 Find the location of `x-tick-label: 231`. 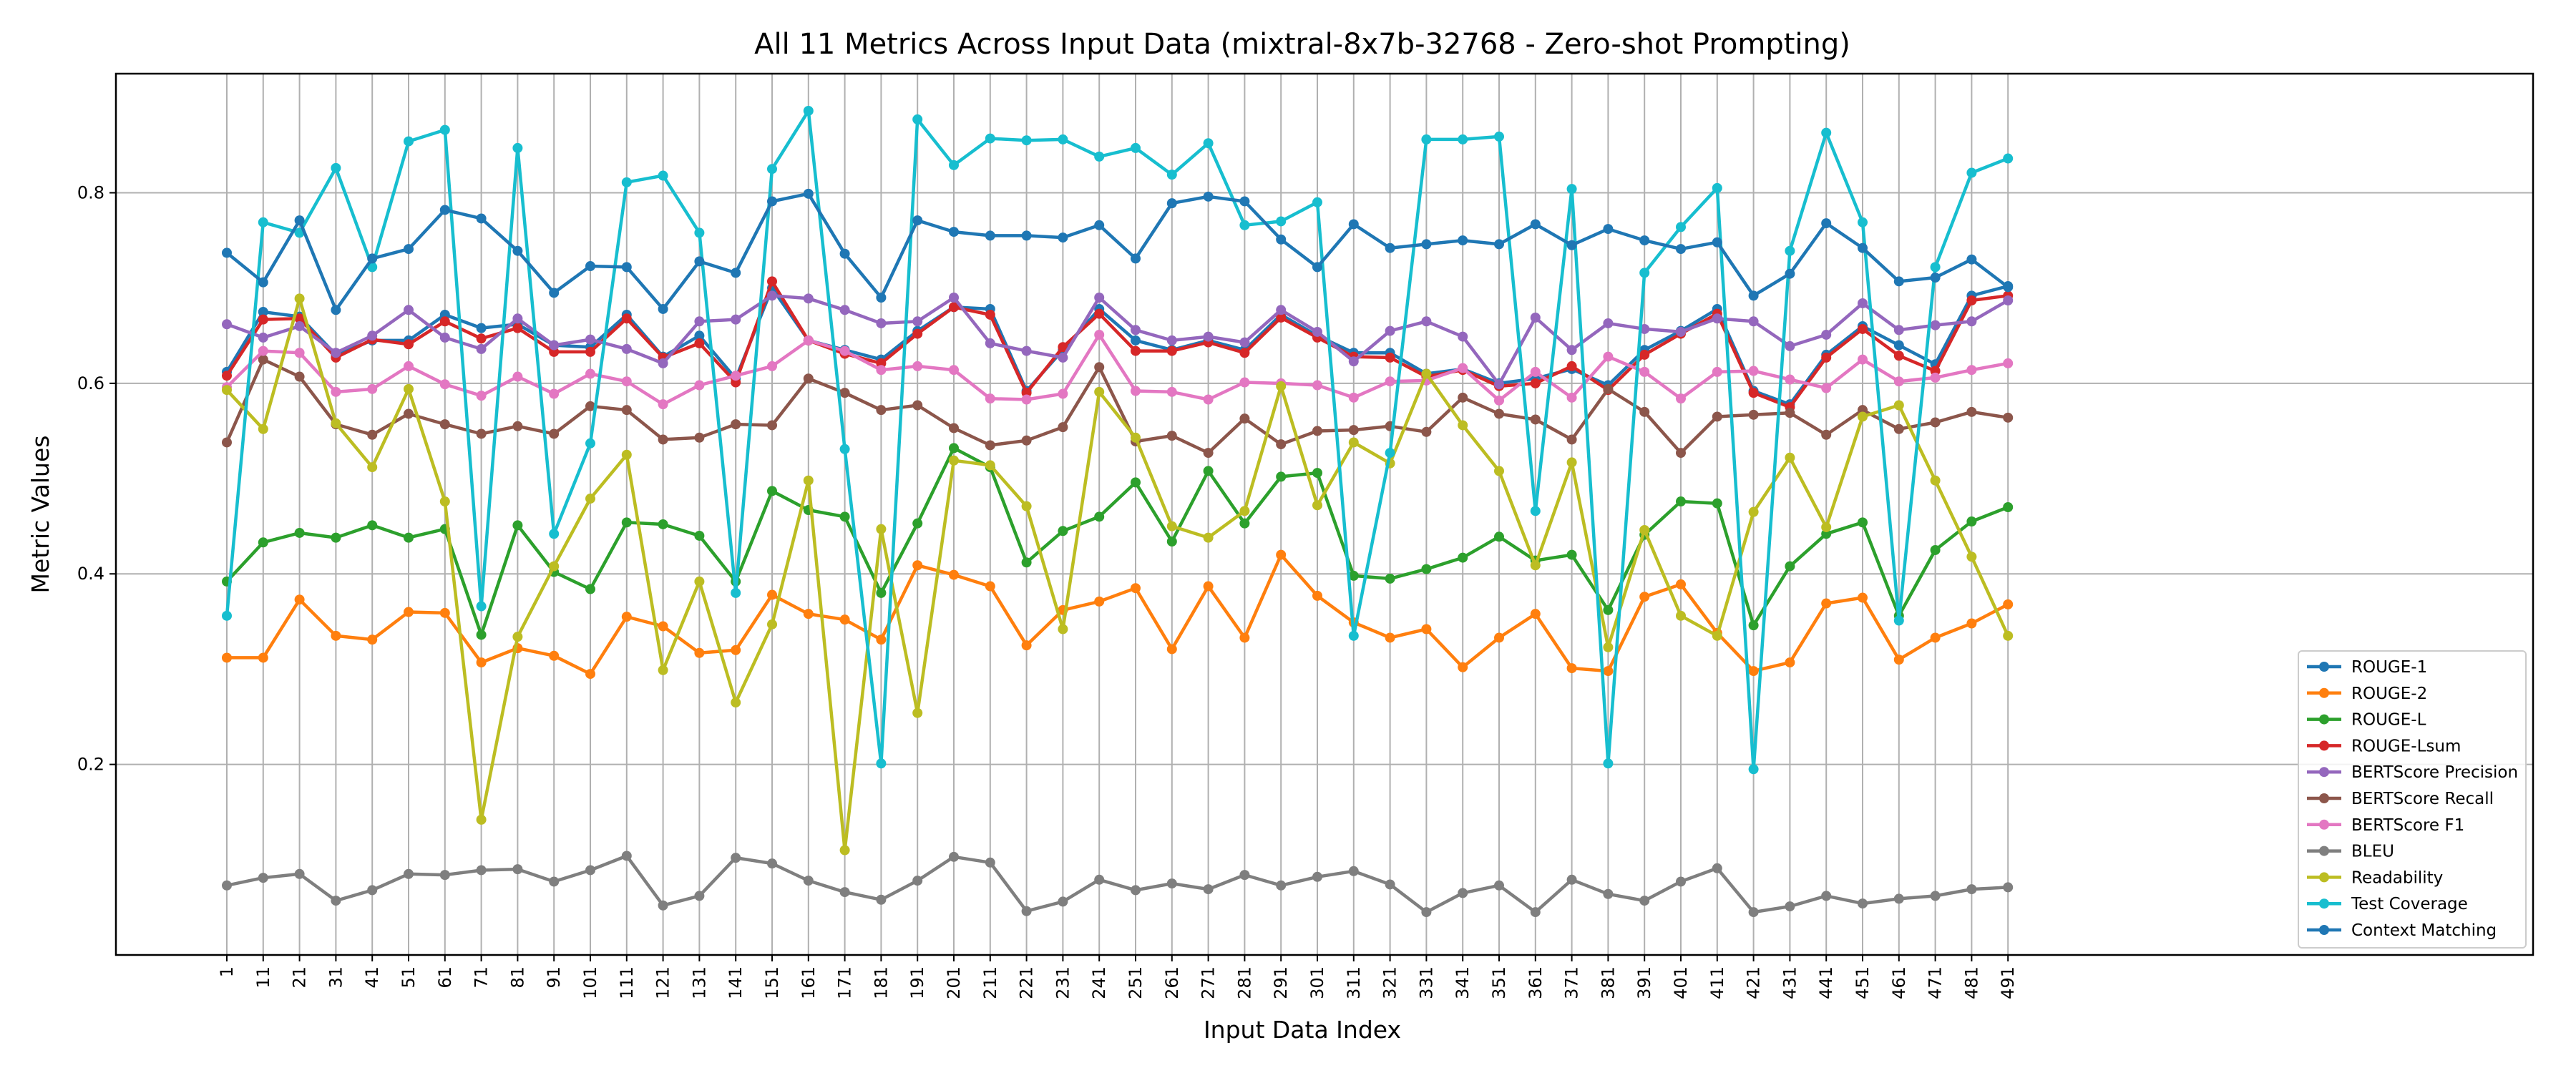

x-tick-label: 231 is located at coordinates (1063, 983).